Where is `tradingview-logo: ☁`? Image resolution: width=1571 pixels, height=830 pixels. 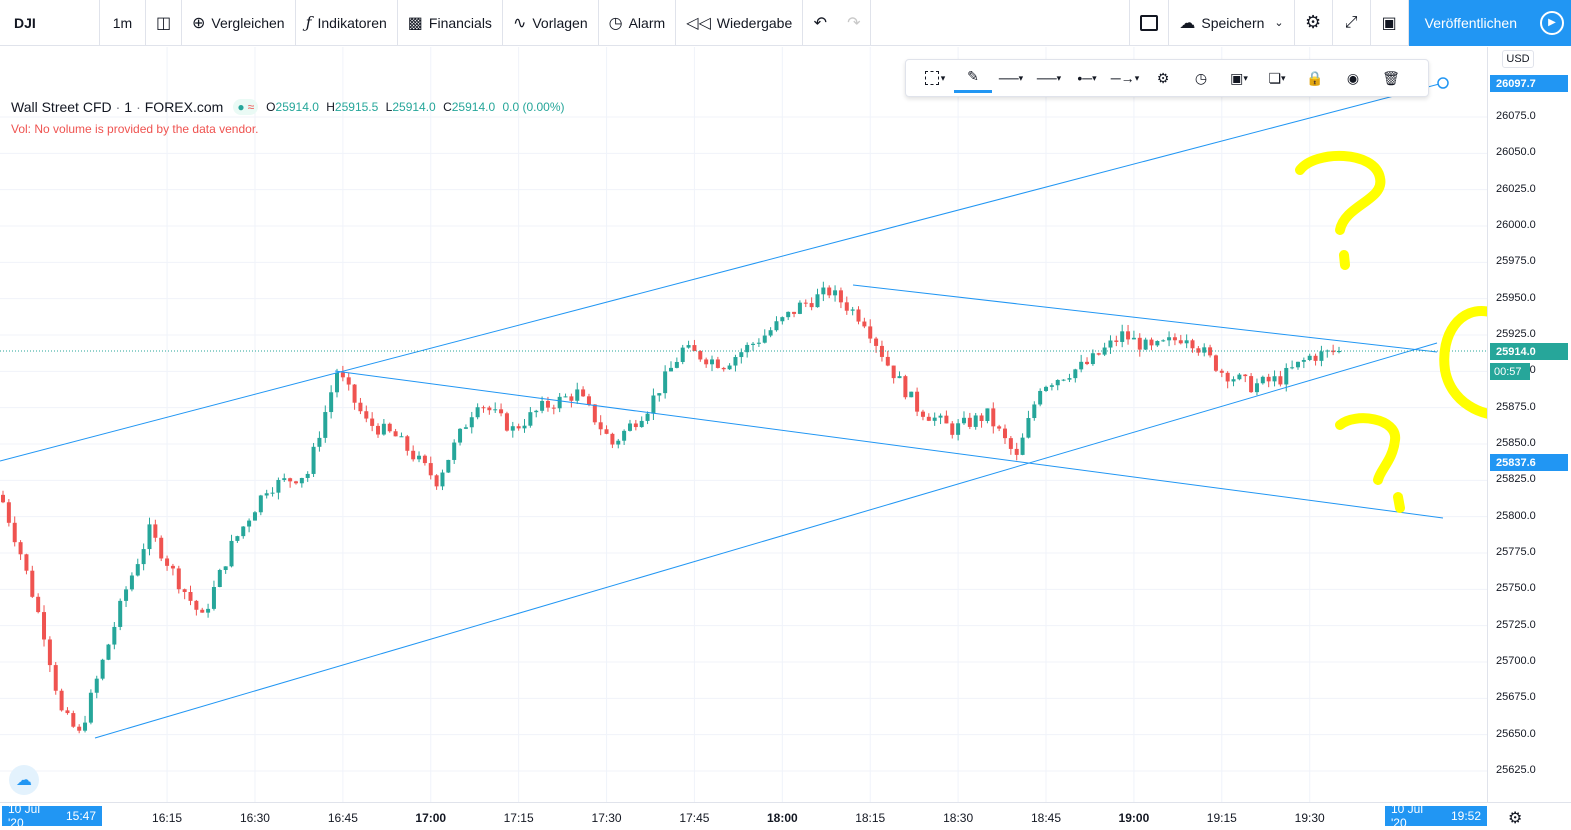
tradingview-logo: ☁ is located at coordinates (24, 780).